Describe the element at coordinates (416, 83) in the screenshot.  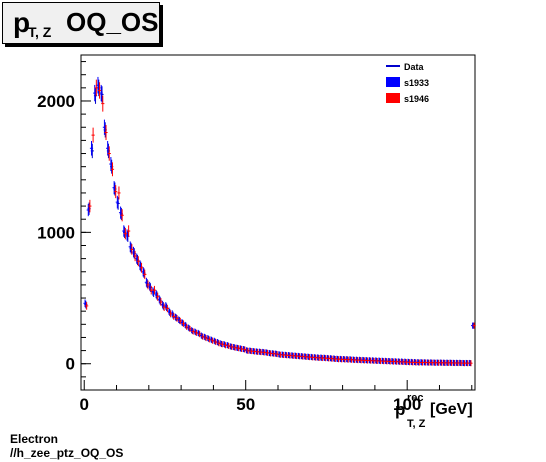
I see `legend-label-s1933: s1933` at that location.